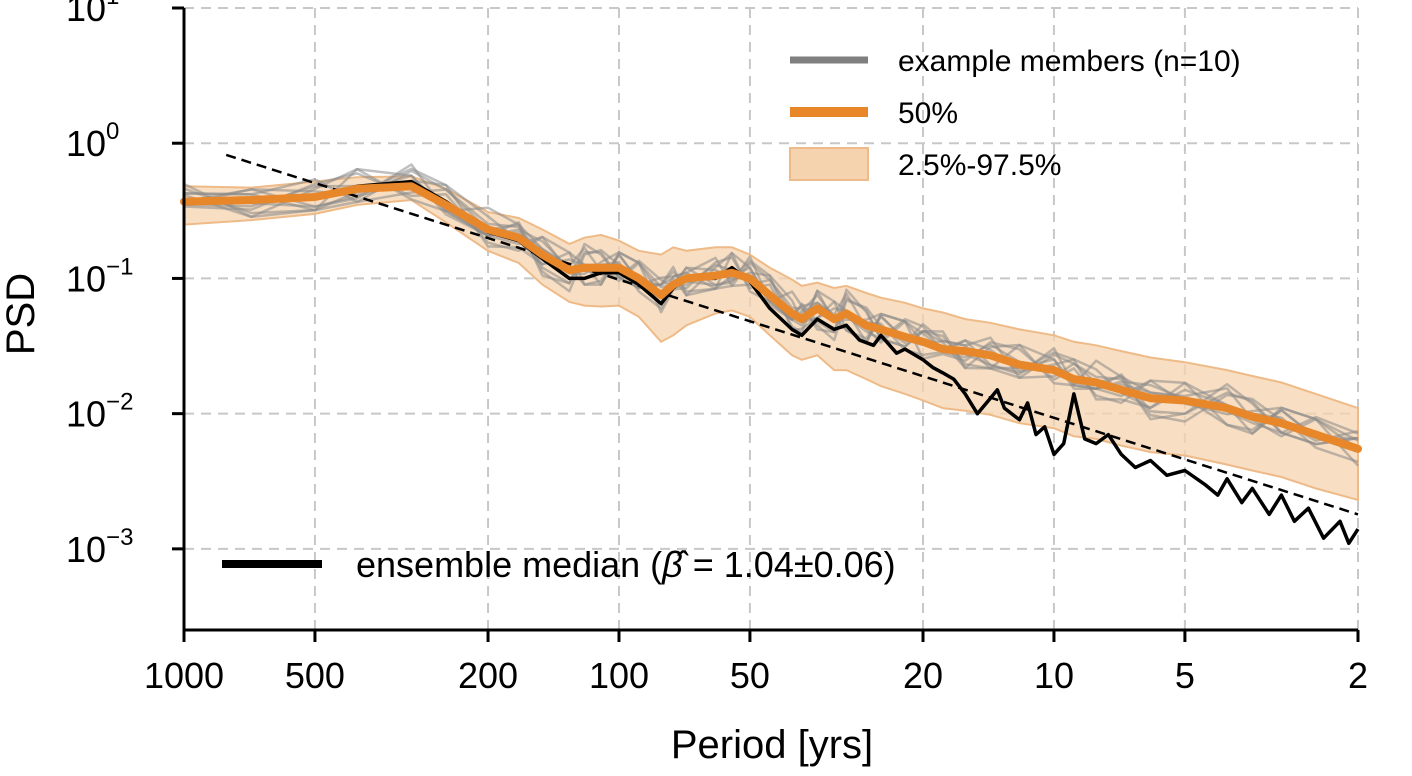 The height and width of the screenshot is (776, 1412). Describe the element at coordinates (923, 675) in the screenshot. I see `x-tick-label: 20` at that location.